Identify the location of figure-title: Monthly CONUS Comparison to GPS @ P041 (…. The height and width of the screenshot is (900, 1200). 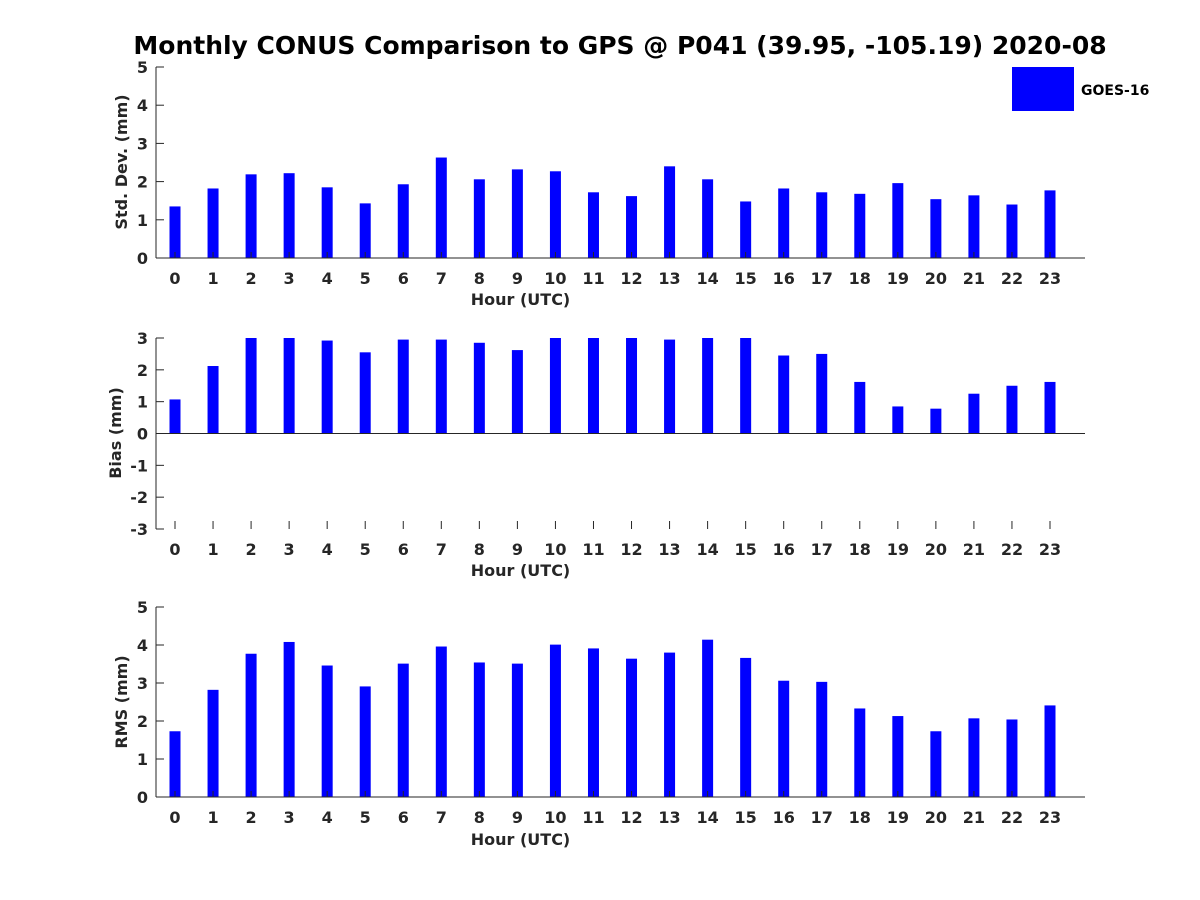
(619, 45).